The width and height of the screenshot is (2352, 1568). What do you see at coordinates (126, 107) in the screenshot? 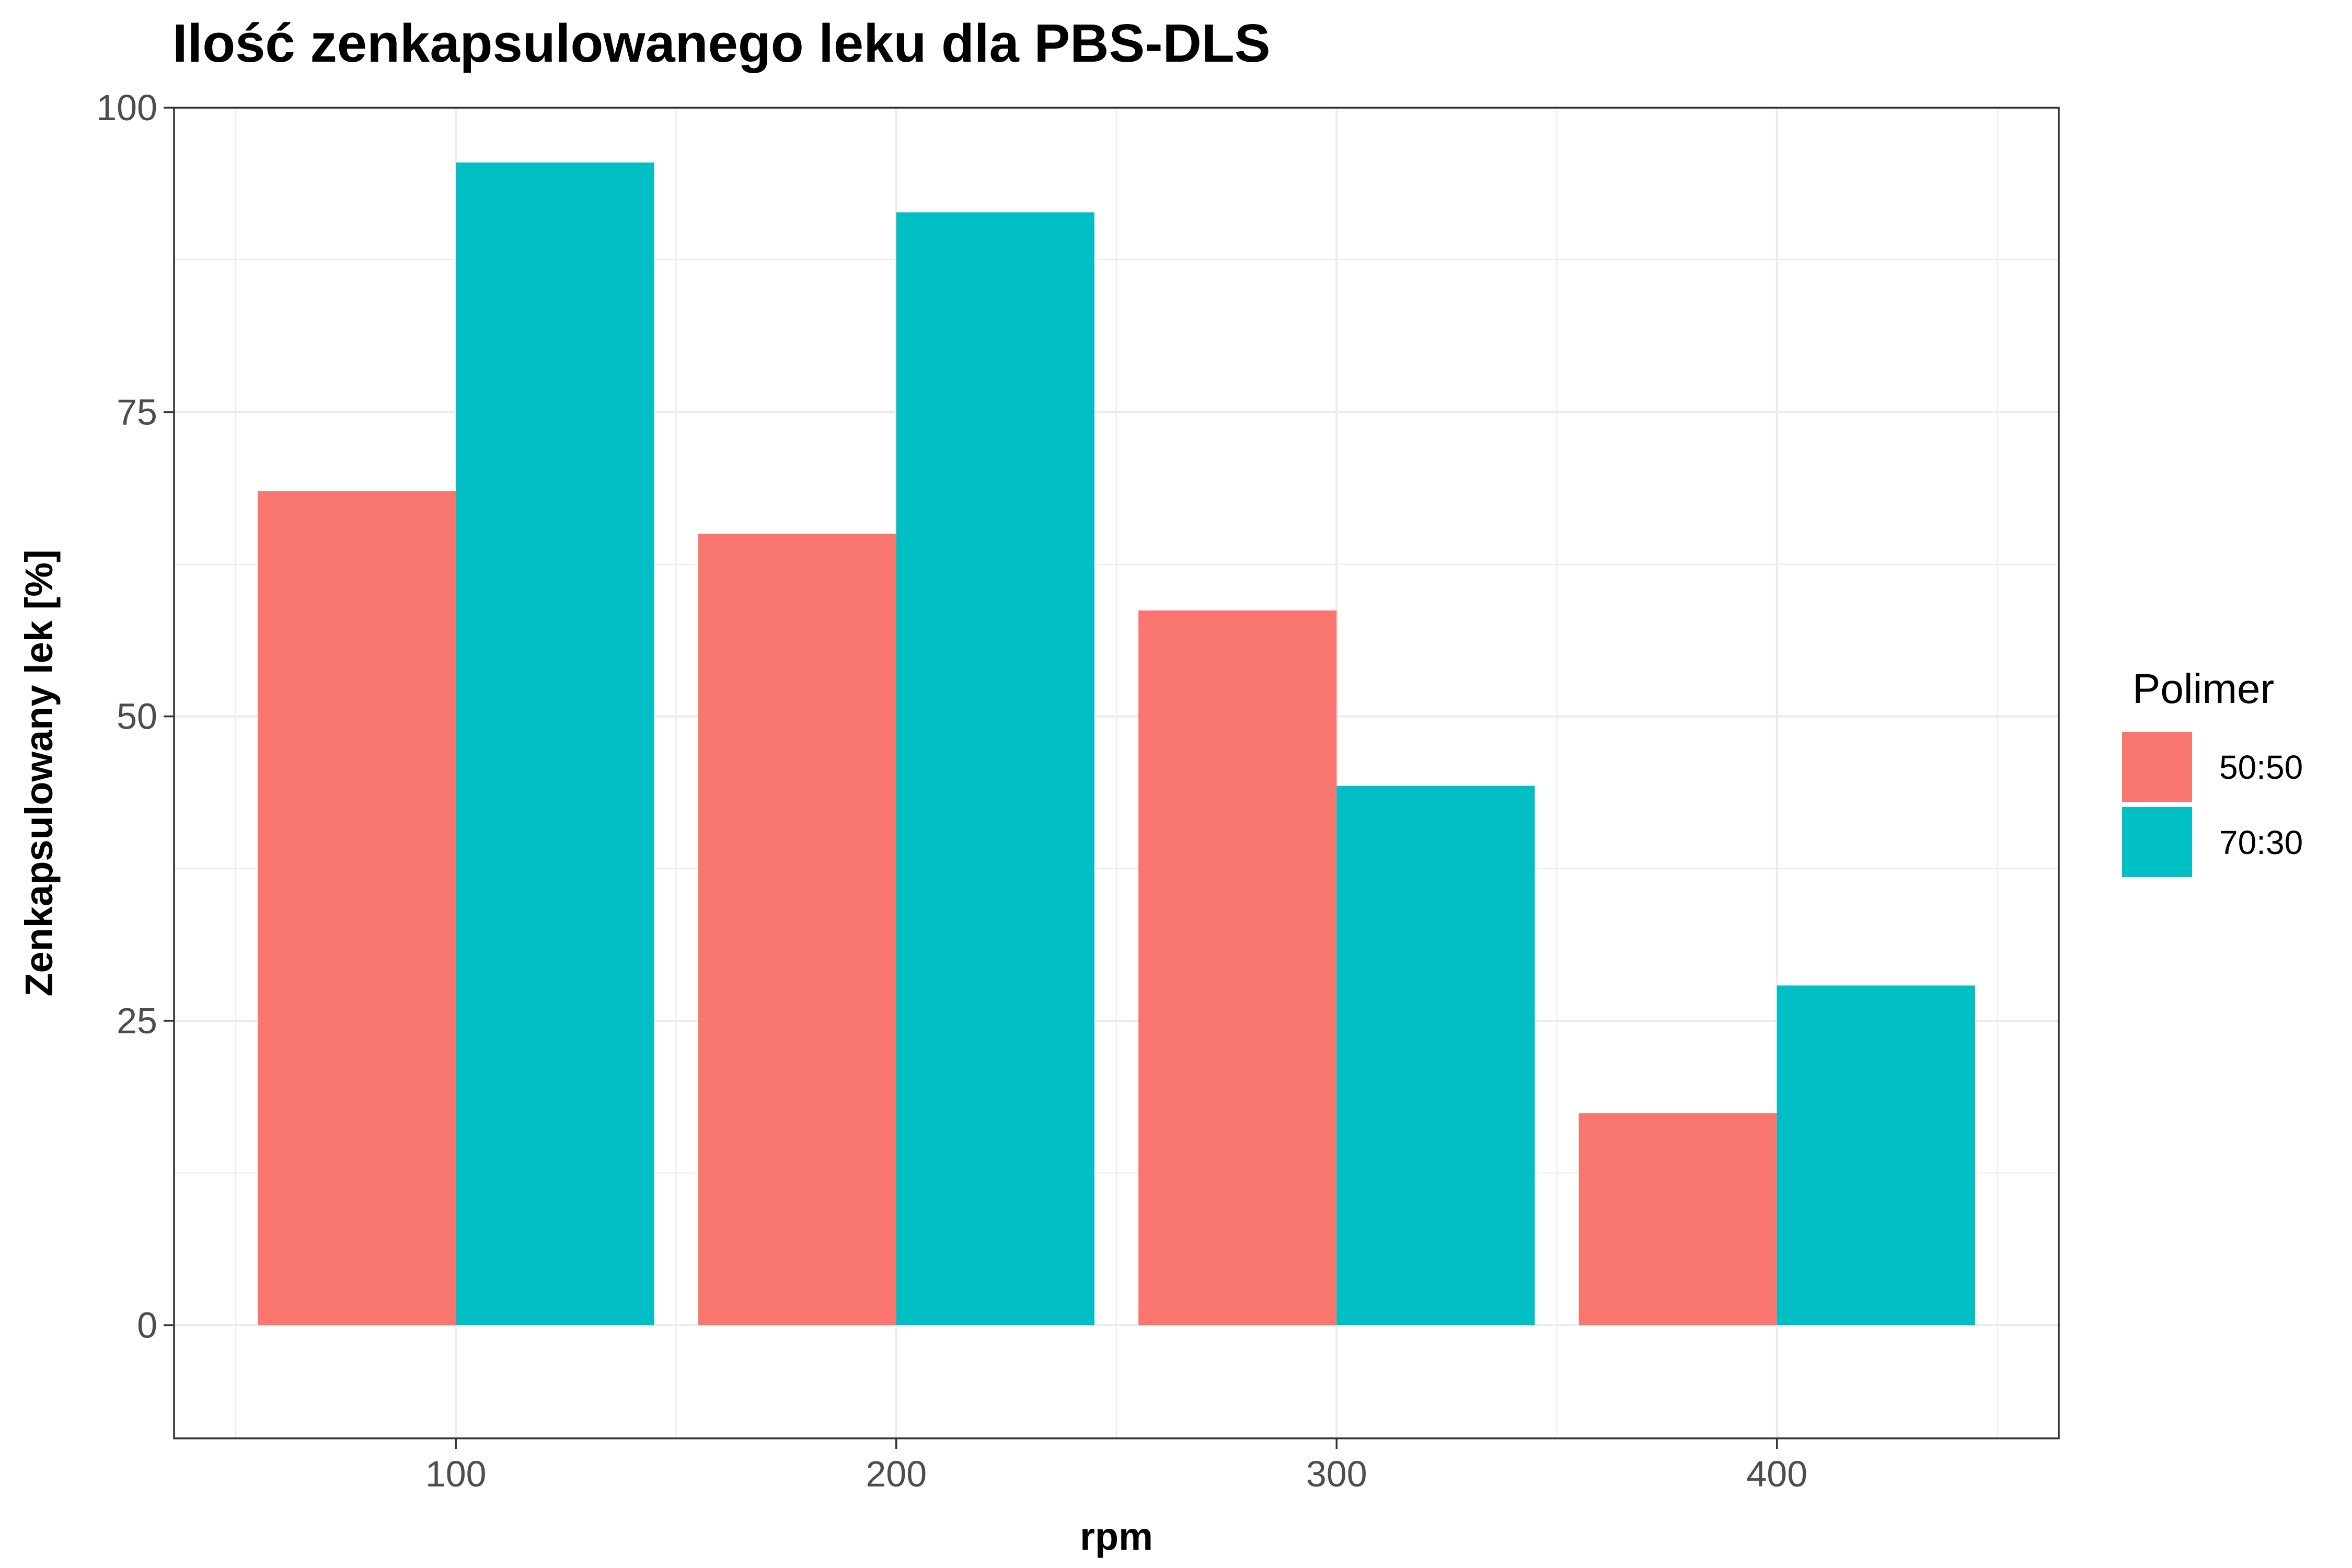
I see `y-tick-label: 100` at bounding box center [126, 107].